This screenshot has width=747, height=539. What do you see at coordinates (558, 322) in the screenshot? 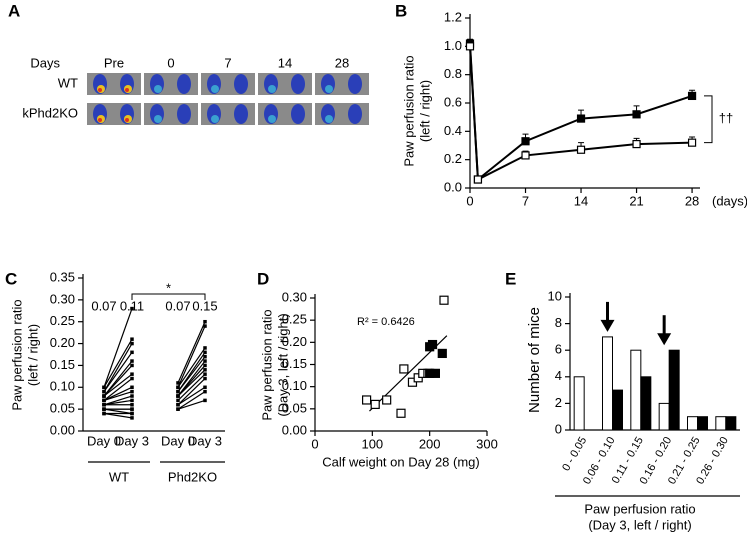
I see `y-tick-label: 8` at bounding box center [558, 322].